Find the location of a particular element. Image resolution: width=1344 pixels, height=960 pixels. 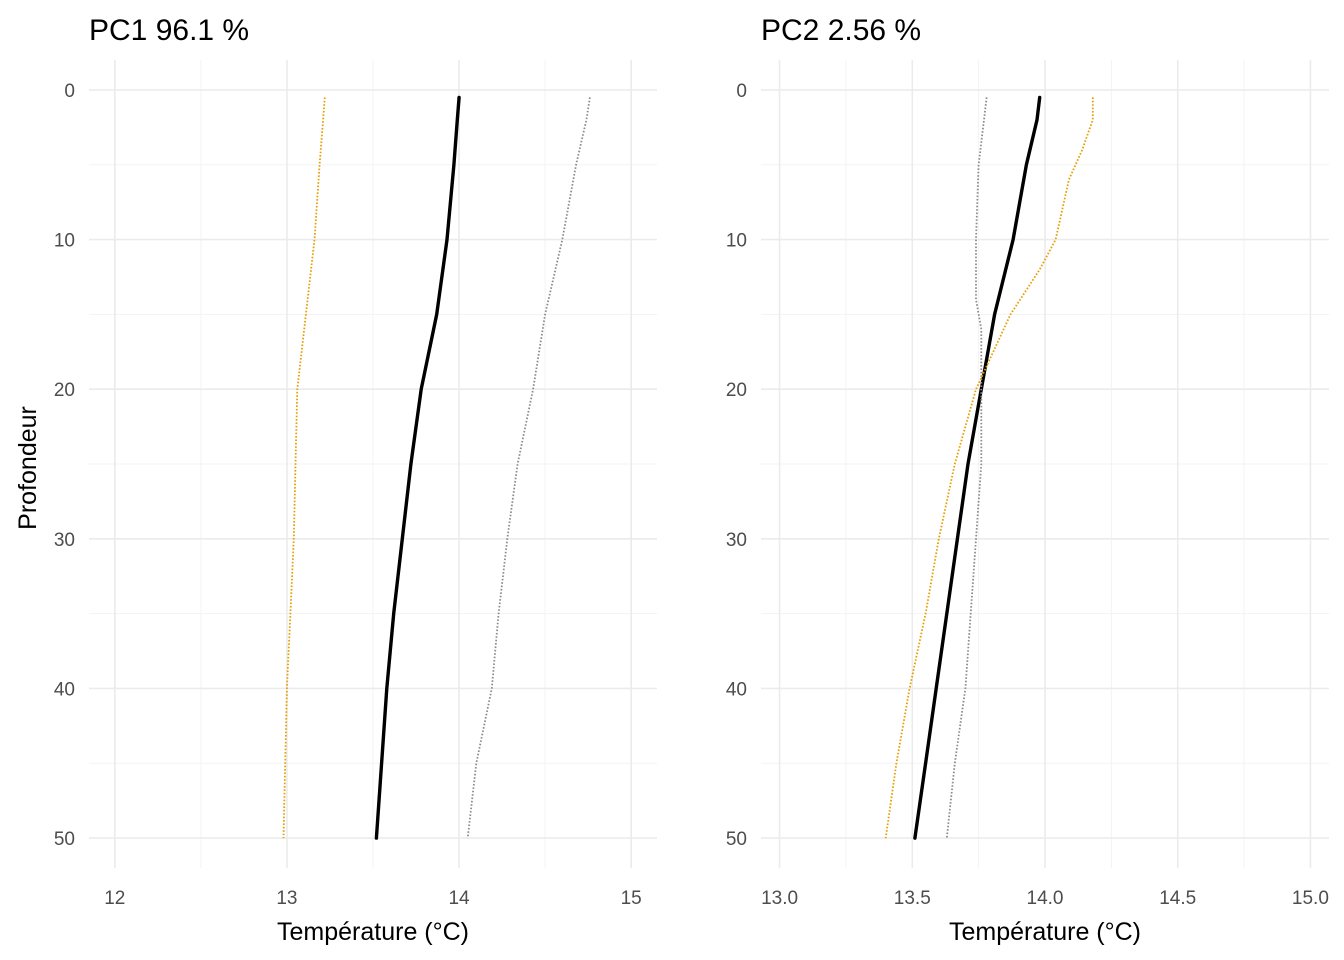

panel-pc1-x-axis-title: Température (°C) is located at coordinates (373, 932).